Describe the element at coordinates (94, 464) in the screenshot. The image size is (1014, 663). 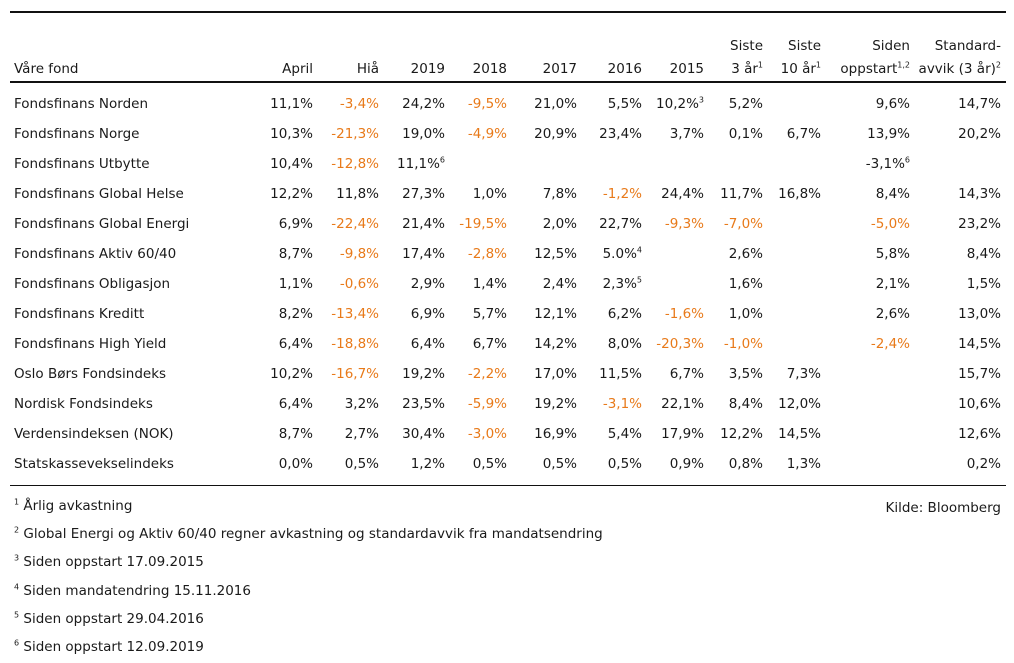
I see `fund-name: Statskassevekselindeks` at that location.